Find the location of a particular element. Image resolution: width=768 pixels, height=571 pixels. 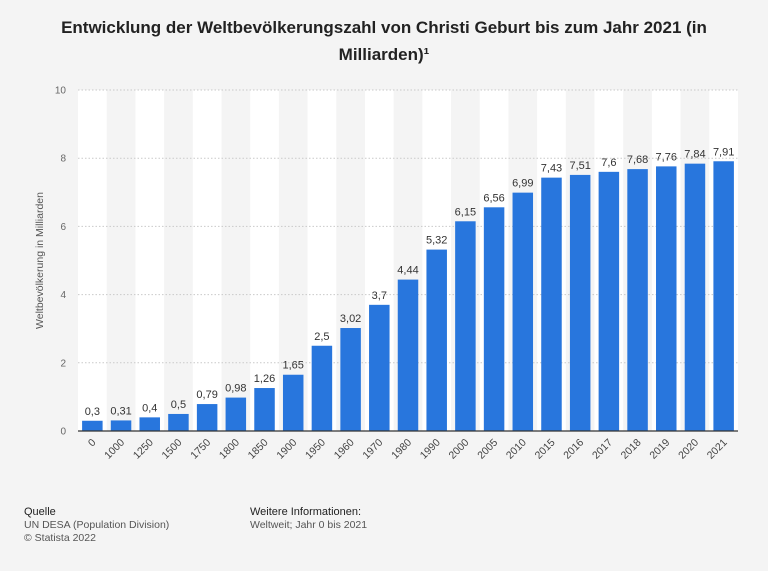

x-tick-label: 2019 is located at coordinates (659, 449).